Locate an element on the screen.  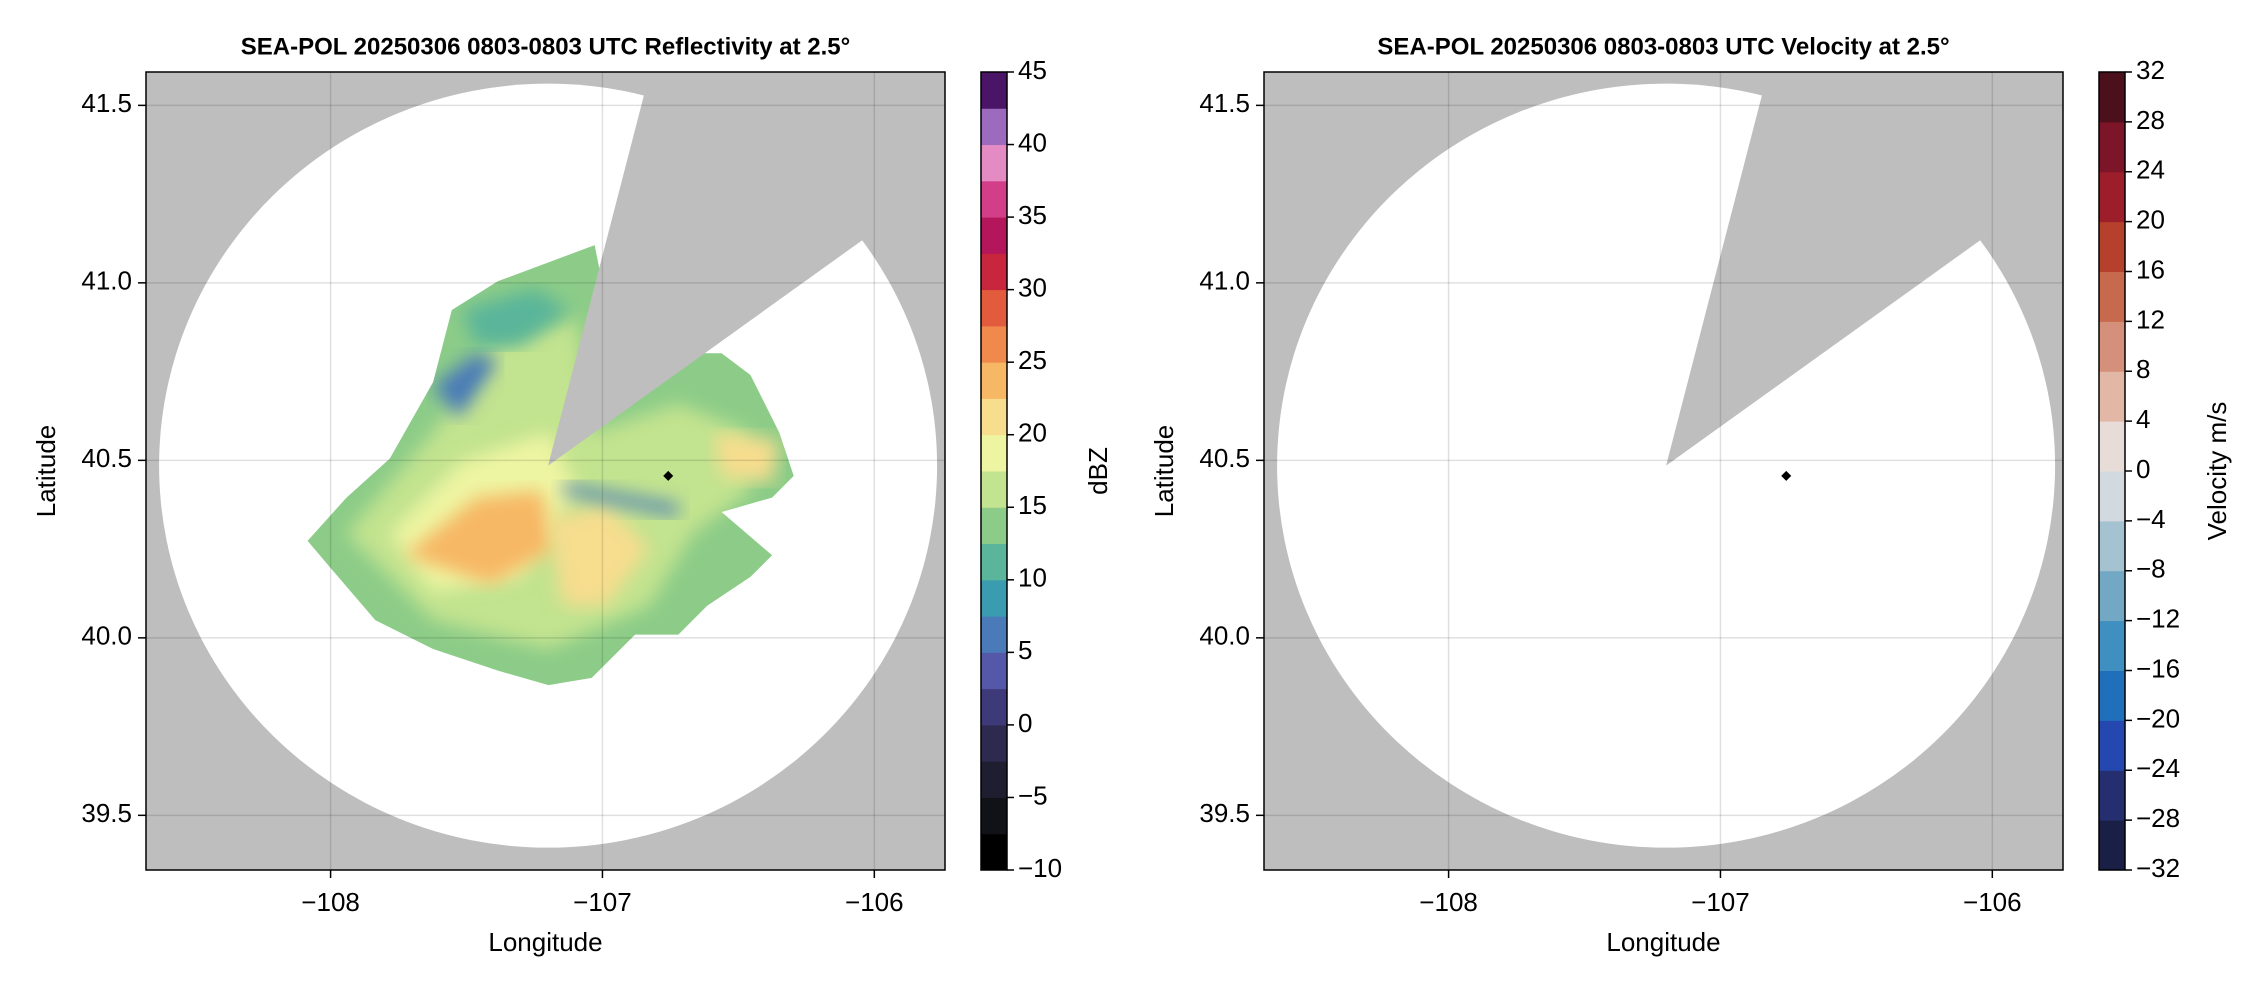
colorbar-tick-label: 15 is located at coordinates (1032, 505).